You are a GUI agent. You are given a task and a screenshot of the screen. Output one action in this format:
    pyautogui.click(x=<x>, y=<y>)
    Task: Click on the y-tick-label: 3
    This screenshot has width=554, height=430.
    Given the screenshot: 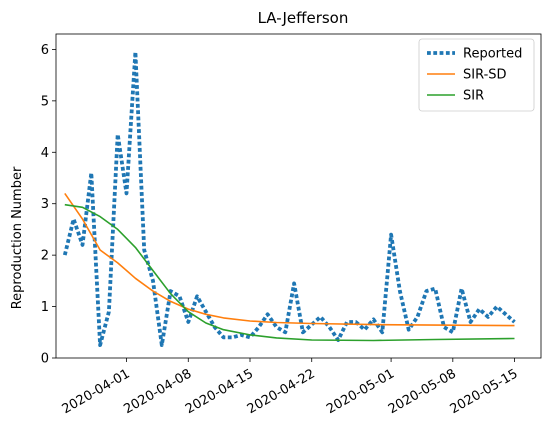 What is the action you would take?
    pyautogui.click(x=45, y=204)
    